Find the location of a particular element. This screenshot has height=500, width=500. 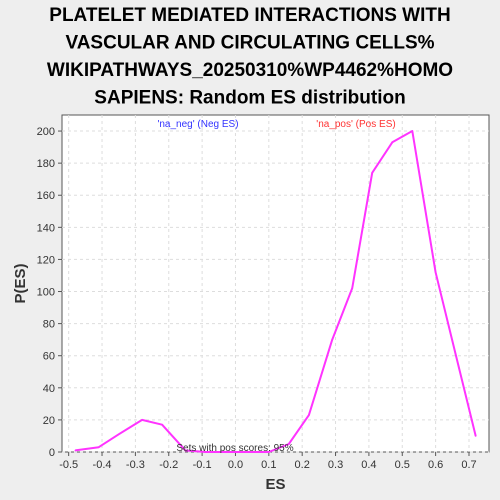

x-axis-label: ES is located at coordinates (275, 484).